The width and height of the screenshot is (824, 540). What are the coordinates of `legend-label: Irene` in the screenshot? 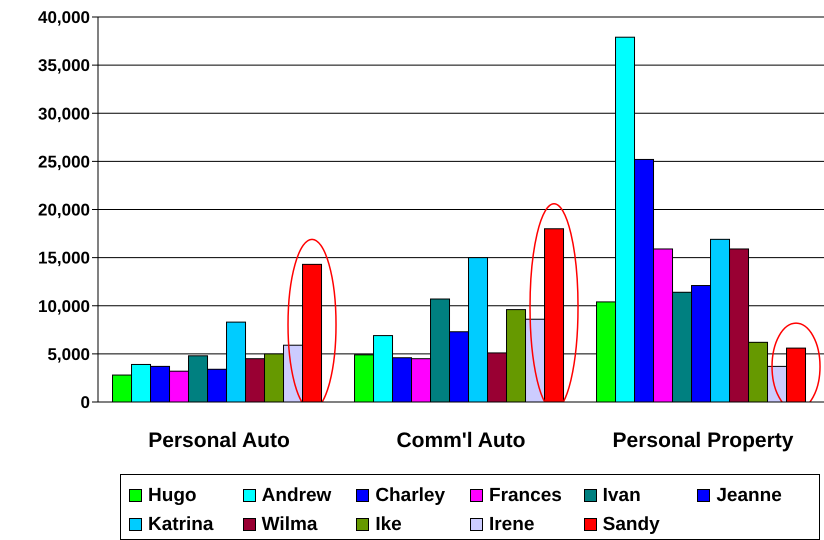 It's located at (511, 525).